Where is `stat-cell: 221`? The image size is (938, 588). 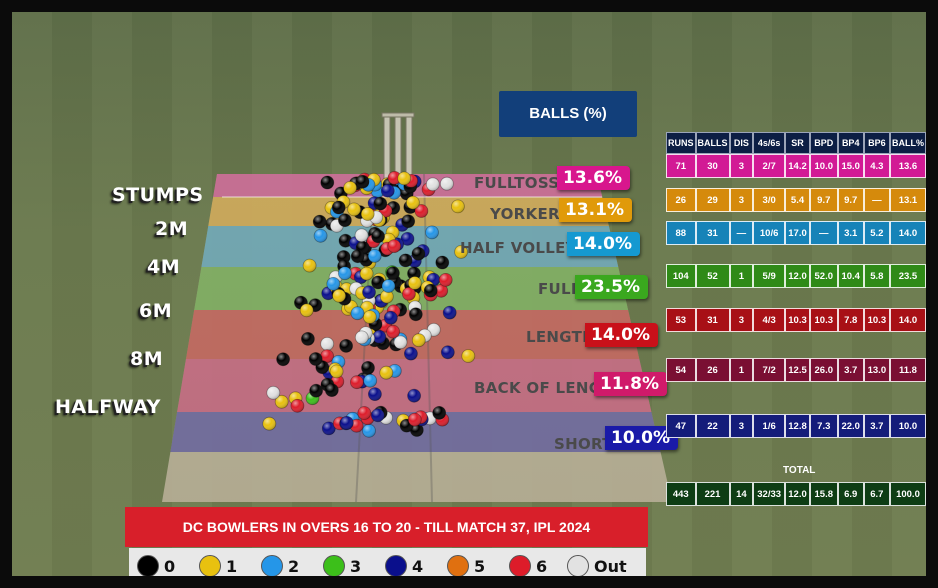 stat-cell: 221 is located at coordinates (712, 494).